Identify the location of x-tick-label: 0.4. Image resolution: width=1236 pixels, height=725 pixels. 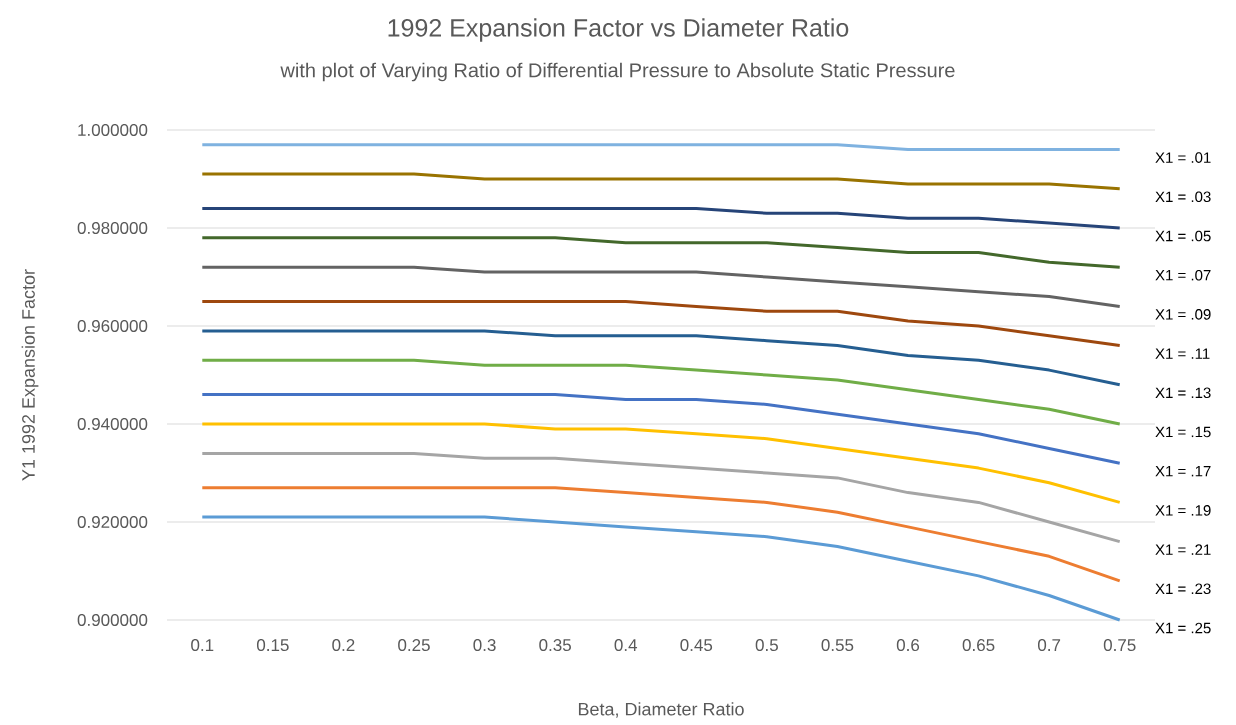
(626, 645).